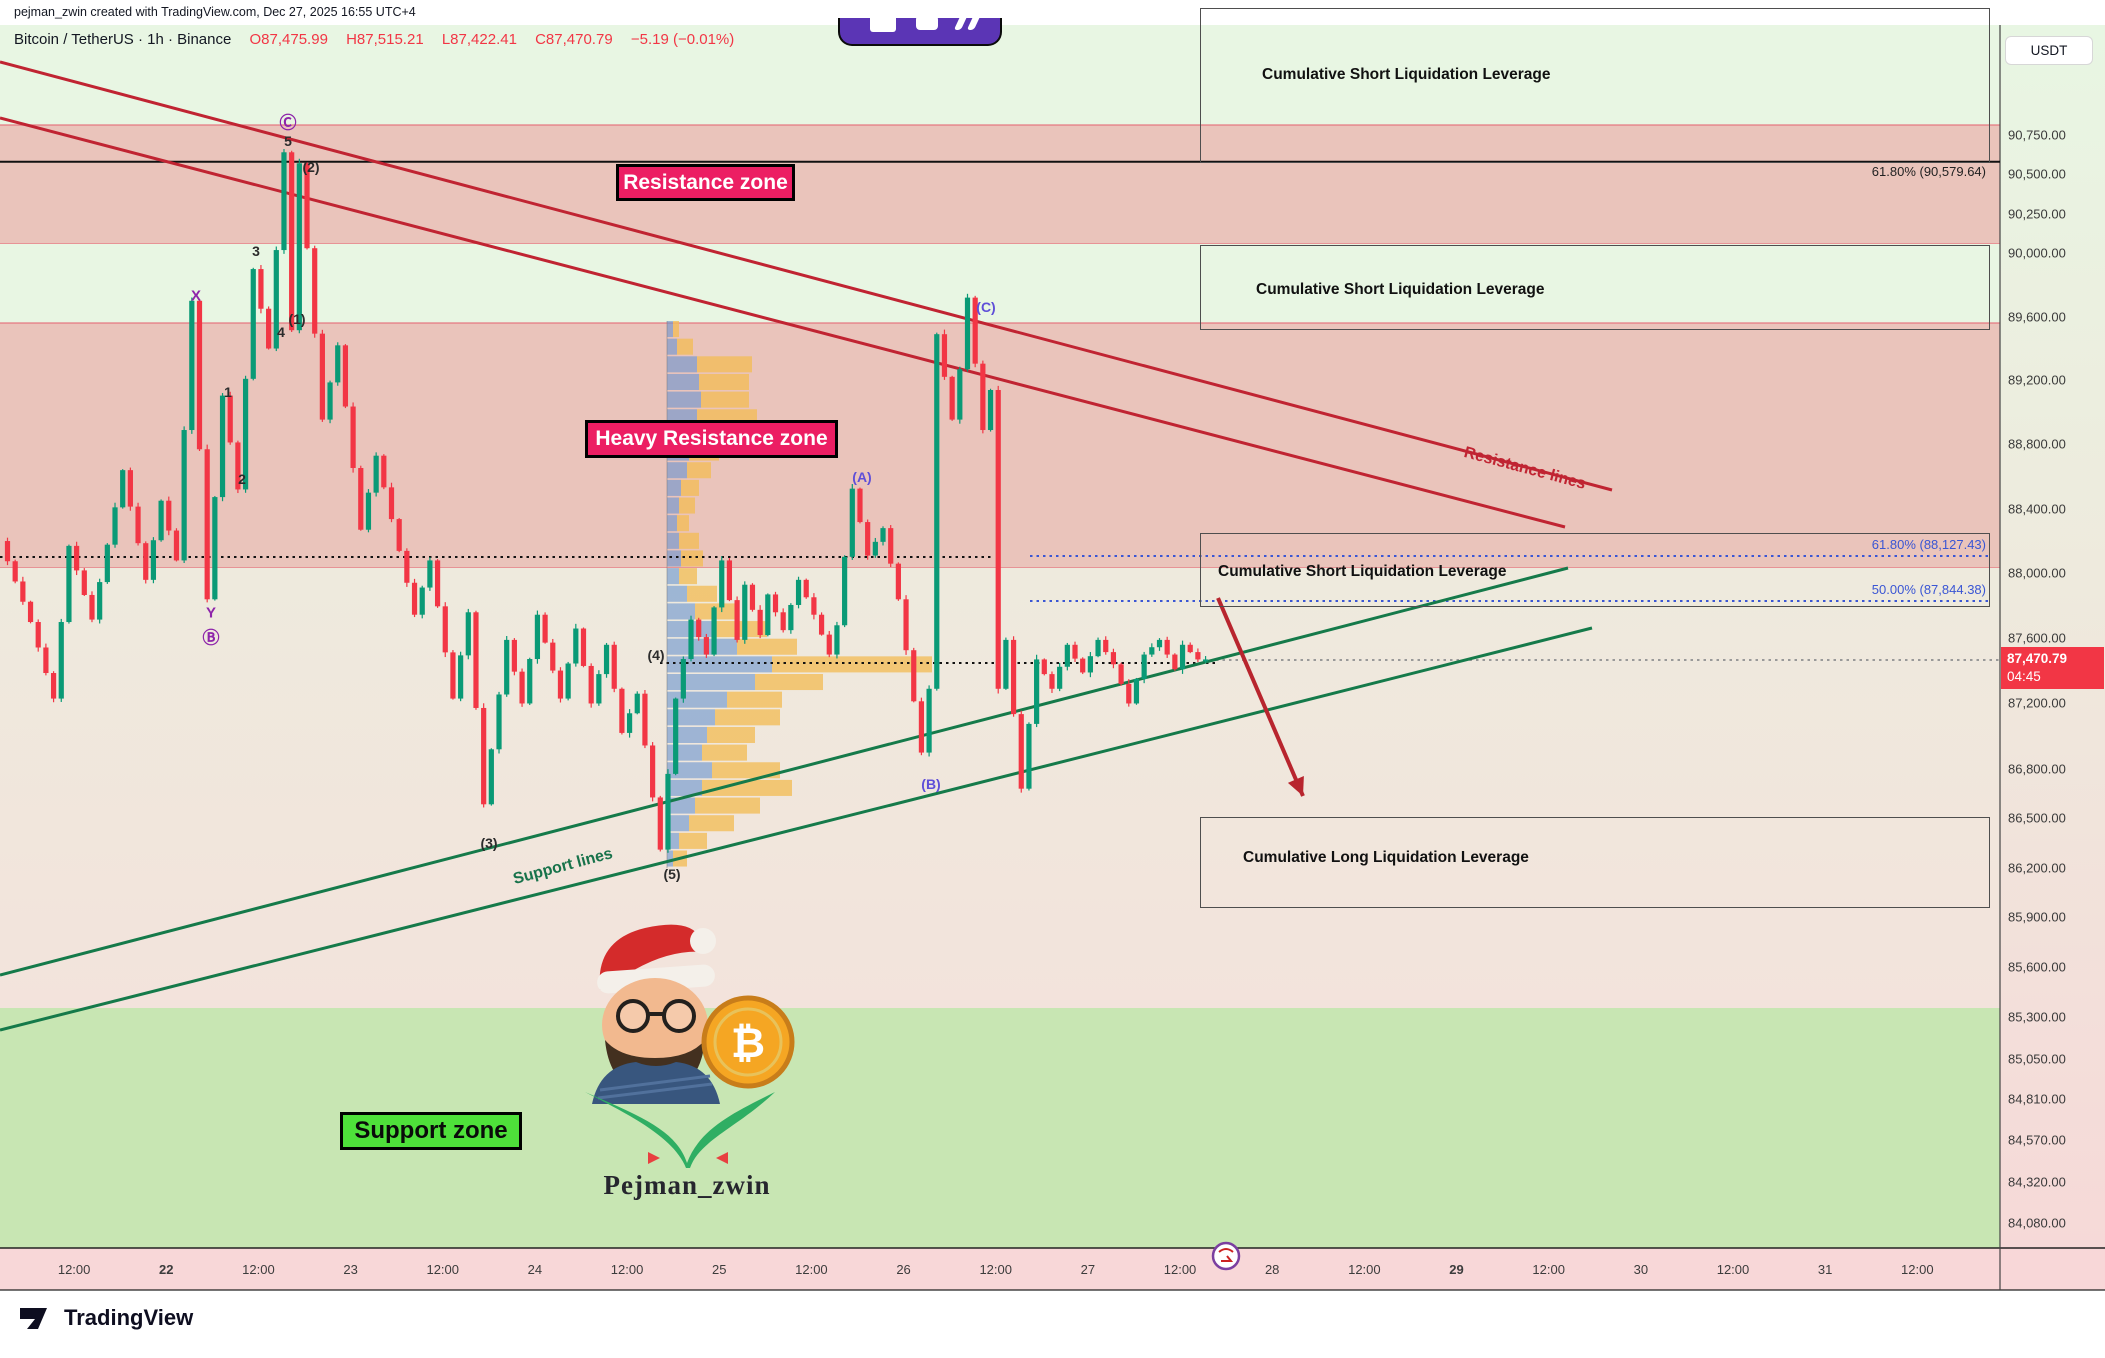  What do you see at coordinates (656, 655) in the screenshot?
I see `wave-label: (4)` at bounding box center [656, 655].